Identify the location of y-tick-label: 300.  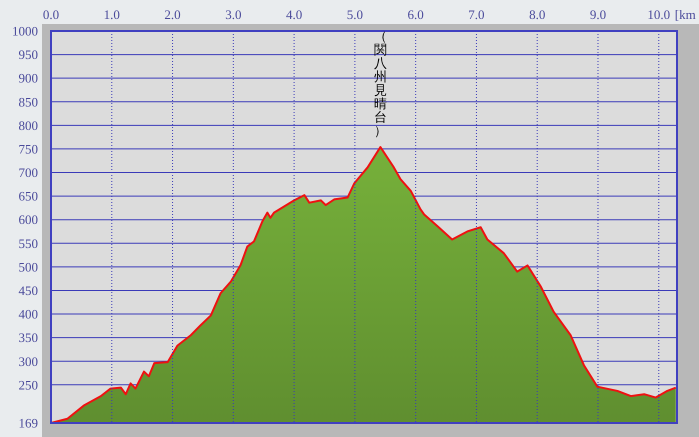
(28, 361).